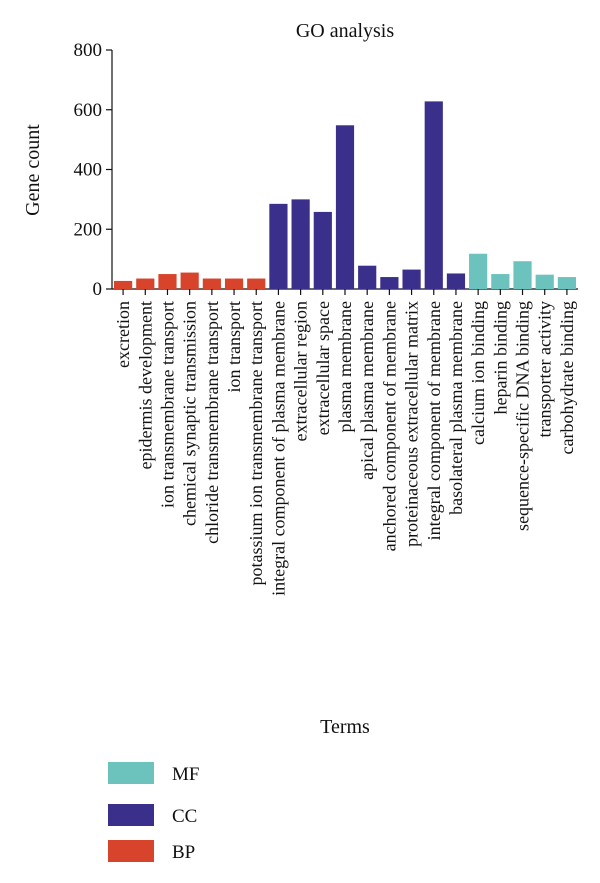  Describe the element at coordinates (88, 229) in the screenshot. I see `y-tick-label: 200` at that location.